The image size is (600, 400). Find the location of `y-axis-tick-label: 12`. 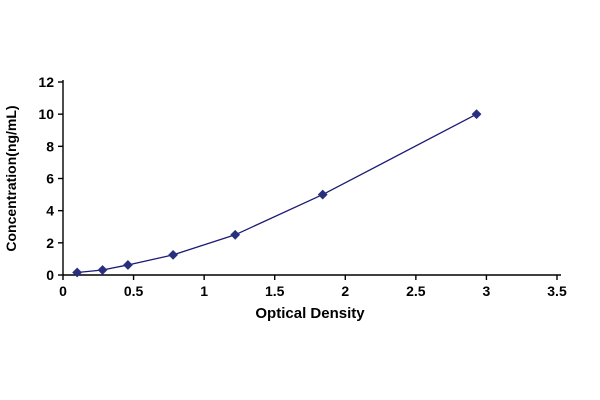

y-axis-tick-label: 12 is located at coordinates (46, 82).